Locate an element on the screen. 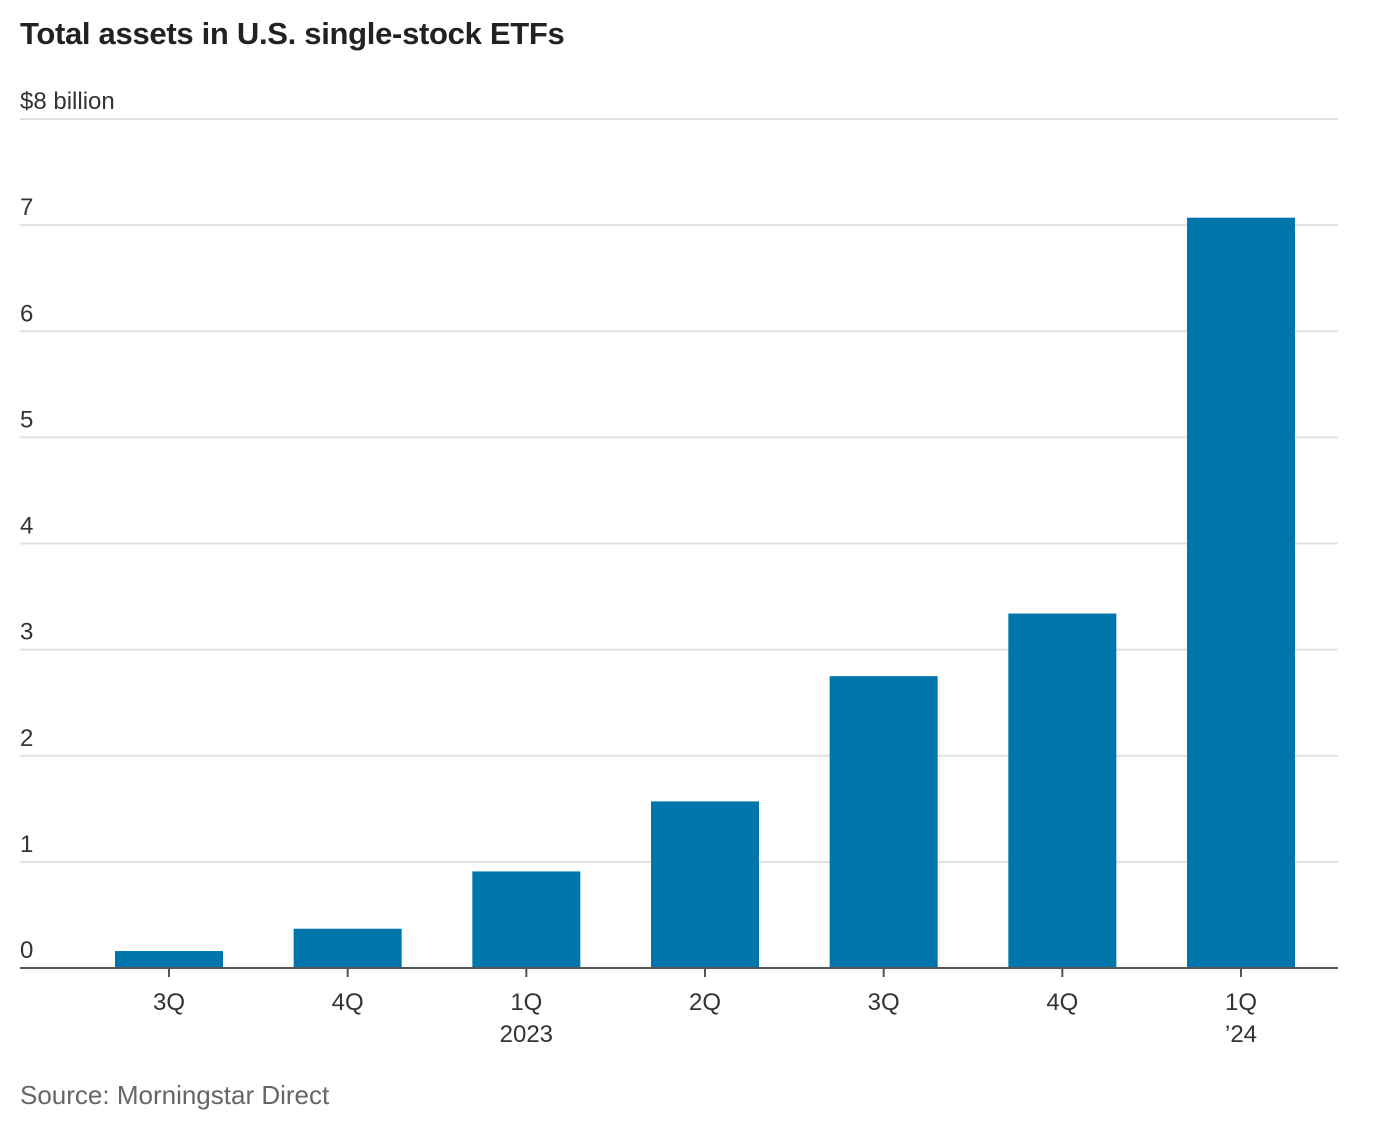 The height and width of the screenshot is (1130, 1376). x-tick-sublabel: 2023 is located at coordinates (526, 1034).